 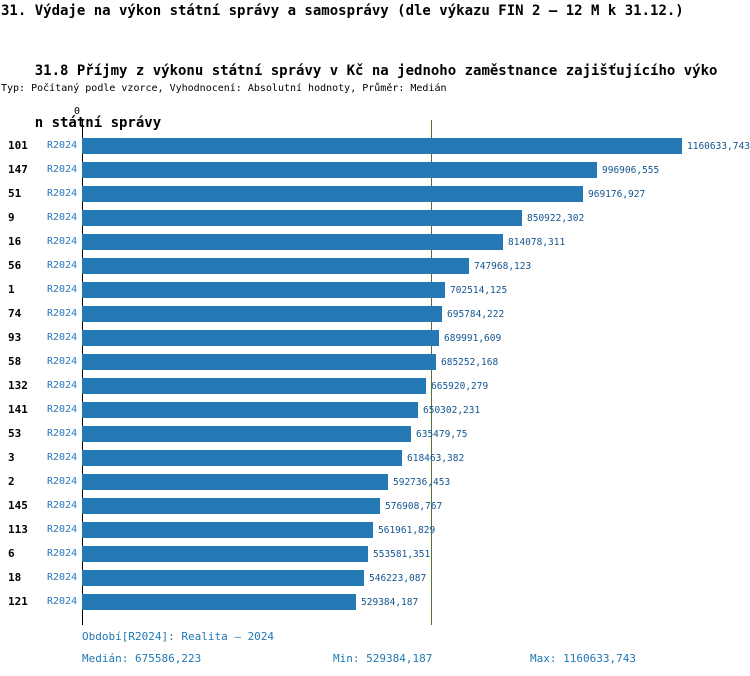 I want to click on bar-row: 9 R2024 850922,302, so click(x=375, y=218).